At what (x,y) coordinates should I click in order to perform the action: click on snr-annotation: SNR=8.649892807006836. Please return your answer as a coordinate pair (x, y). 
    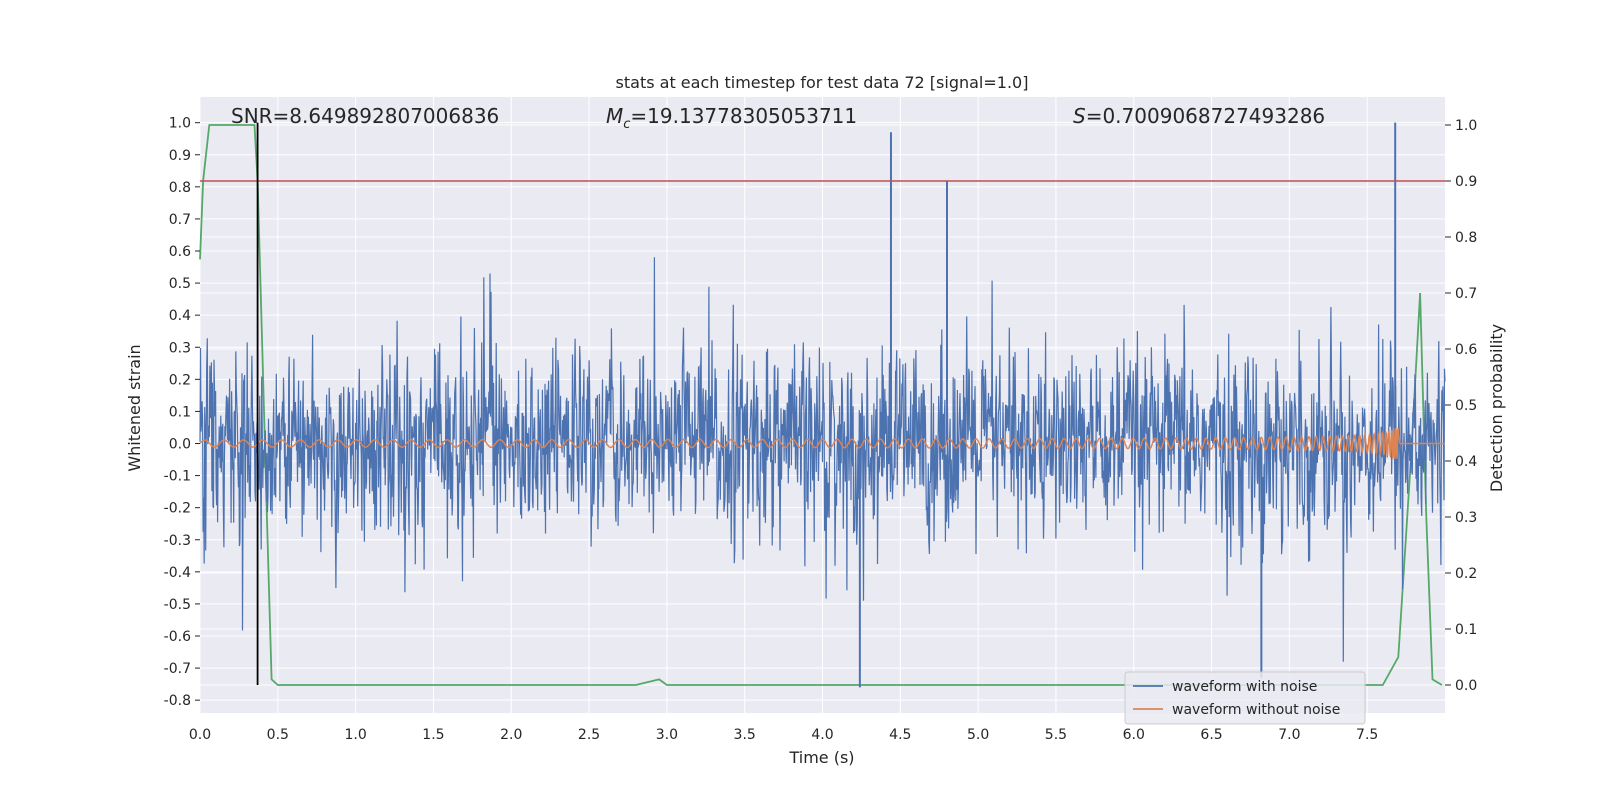
    Looking at the image, I should click on (365, 116).